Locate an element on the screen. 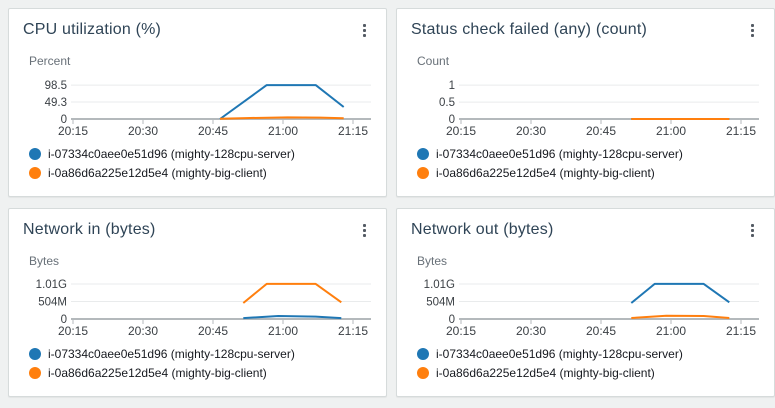 Image resolution: width=775 pixels, height=408 pixels. chart-svg: 1 0.5 020:15 20:30 20:45 21:00 21:15 is located at coordinates (599, 109).